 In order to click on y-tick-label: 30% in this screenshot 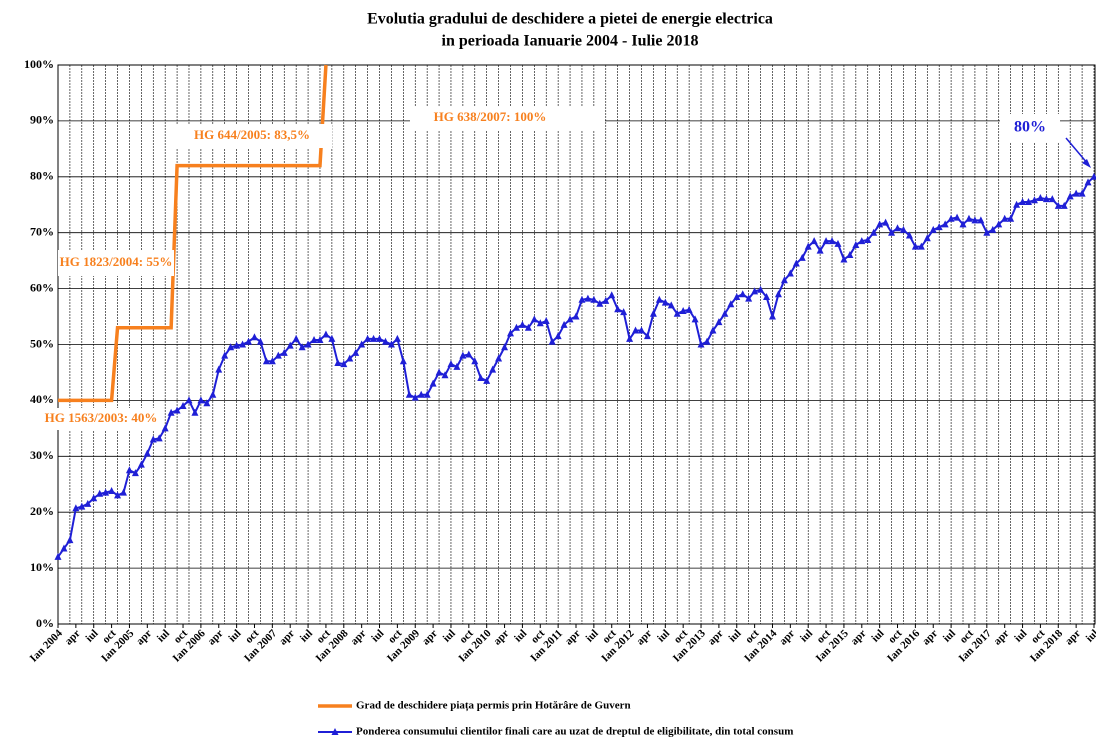, I will do `click(42, 455)`.